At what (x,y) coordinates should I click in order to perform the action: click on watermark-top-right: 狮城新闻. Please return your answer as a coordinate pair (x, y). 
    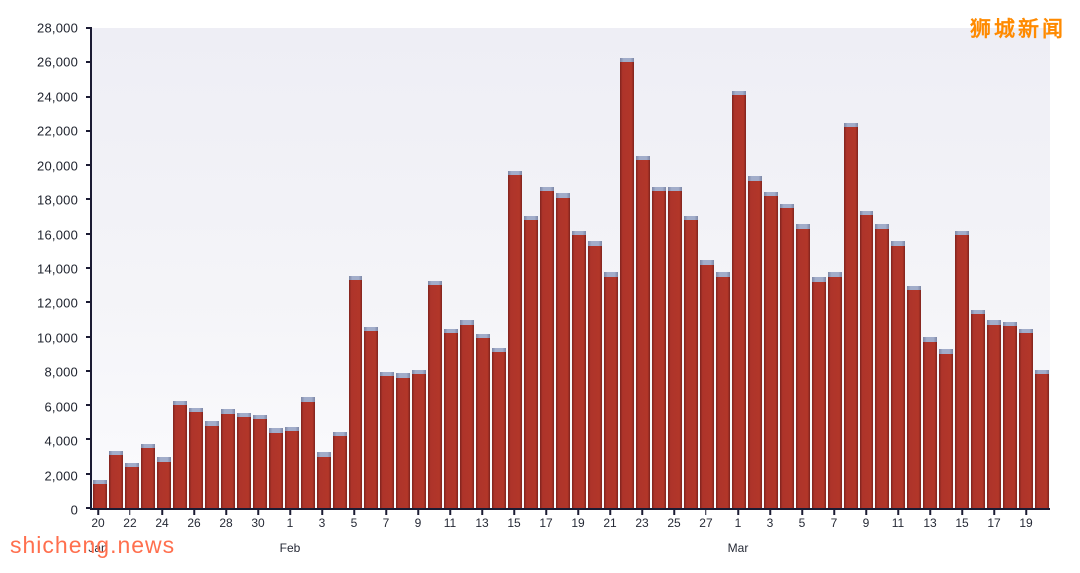
    Looking at the image, I should click on (1018, 29).